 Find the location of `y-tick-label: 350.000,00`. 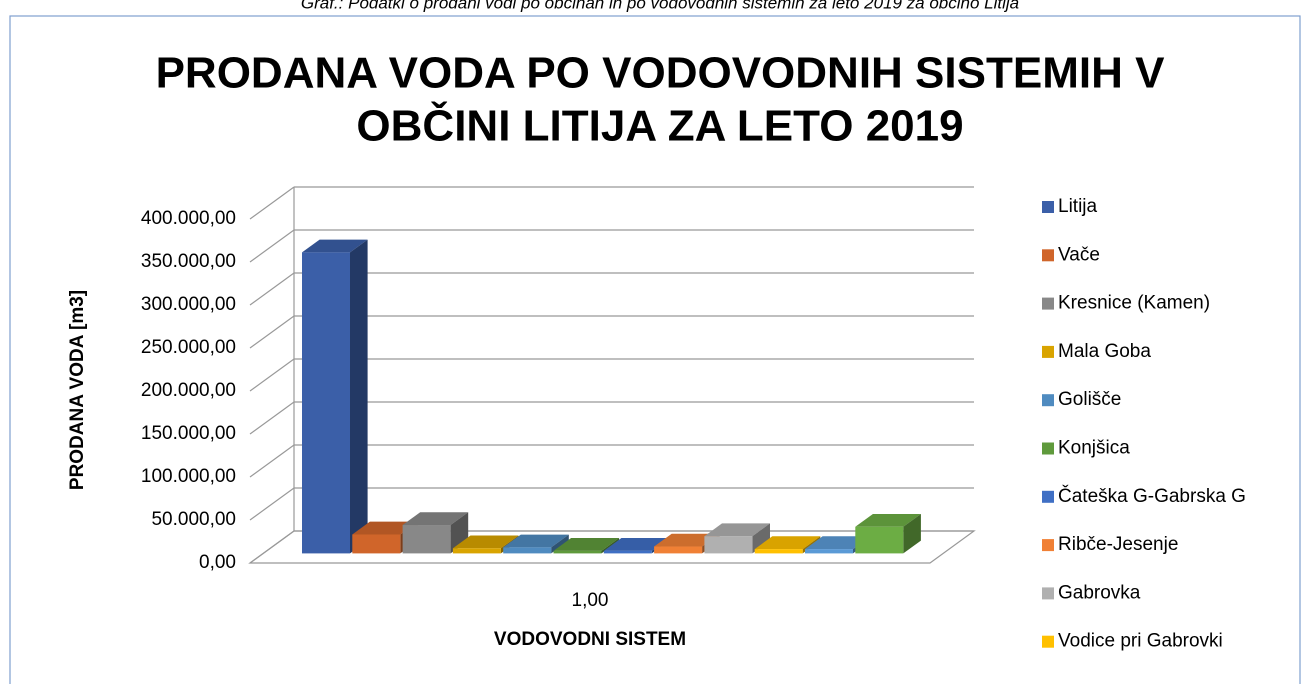

y-tick-label: 350.000,00 is located at coordinates (188, 261).